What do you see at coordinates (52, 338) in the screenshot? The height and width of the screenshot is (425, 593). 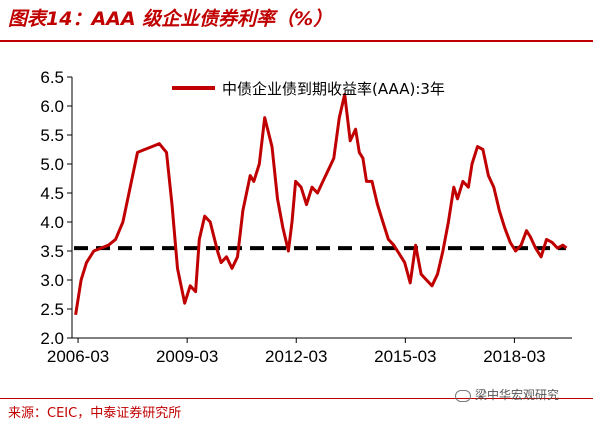 I see `y-tick-label: 2.0` at bounding box center [52, 338].